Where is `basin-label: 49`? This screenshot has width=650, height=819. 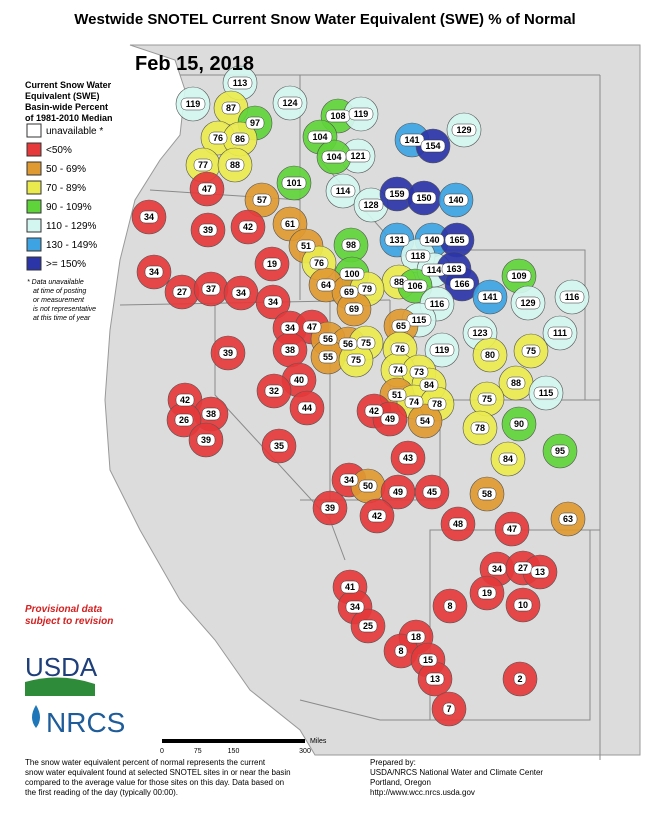 basin-label: 49 is located at coordinates (398, 492).